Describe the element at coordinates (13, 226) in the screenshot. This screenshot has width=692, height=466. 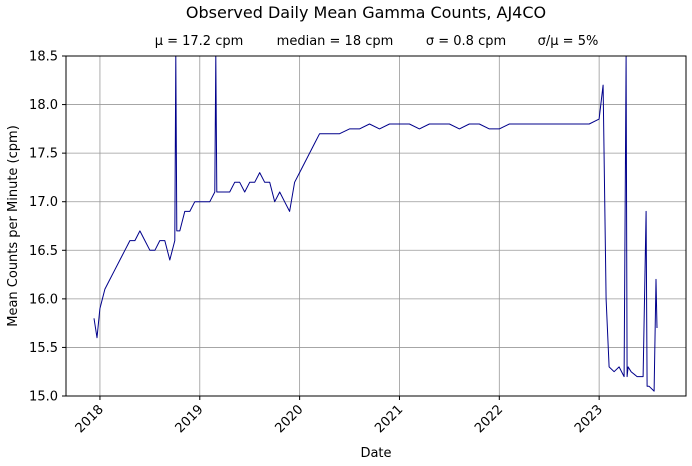
I see `y-axis-label: Mean Counts per Minute (cpm)` at that location.